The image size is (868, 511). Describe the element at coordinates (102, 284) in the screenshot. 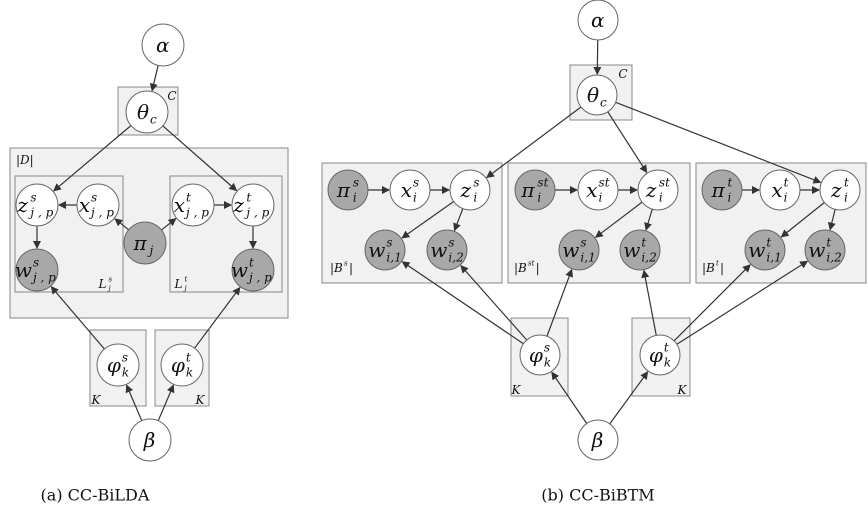

I see `label-base: L` at that location.